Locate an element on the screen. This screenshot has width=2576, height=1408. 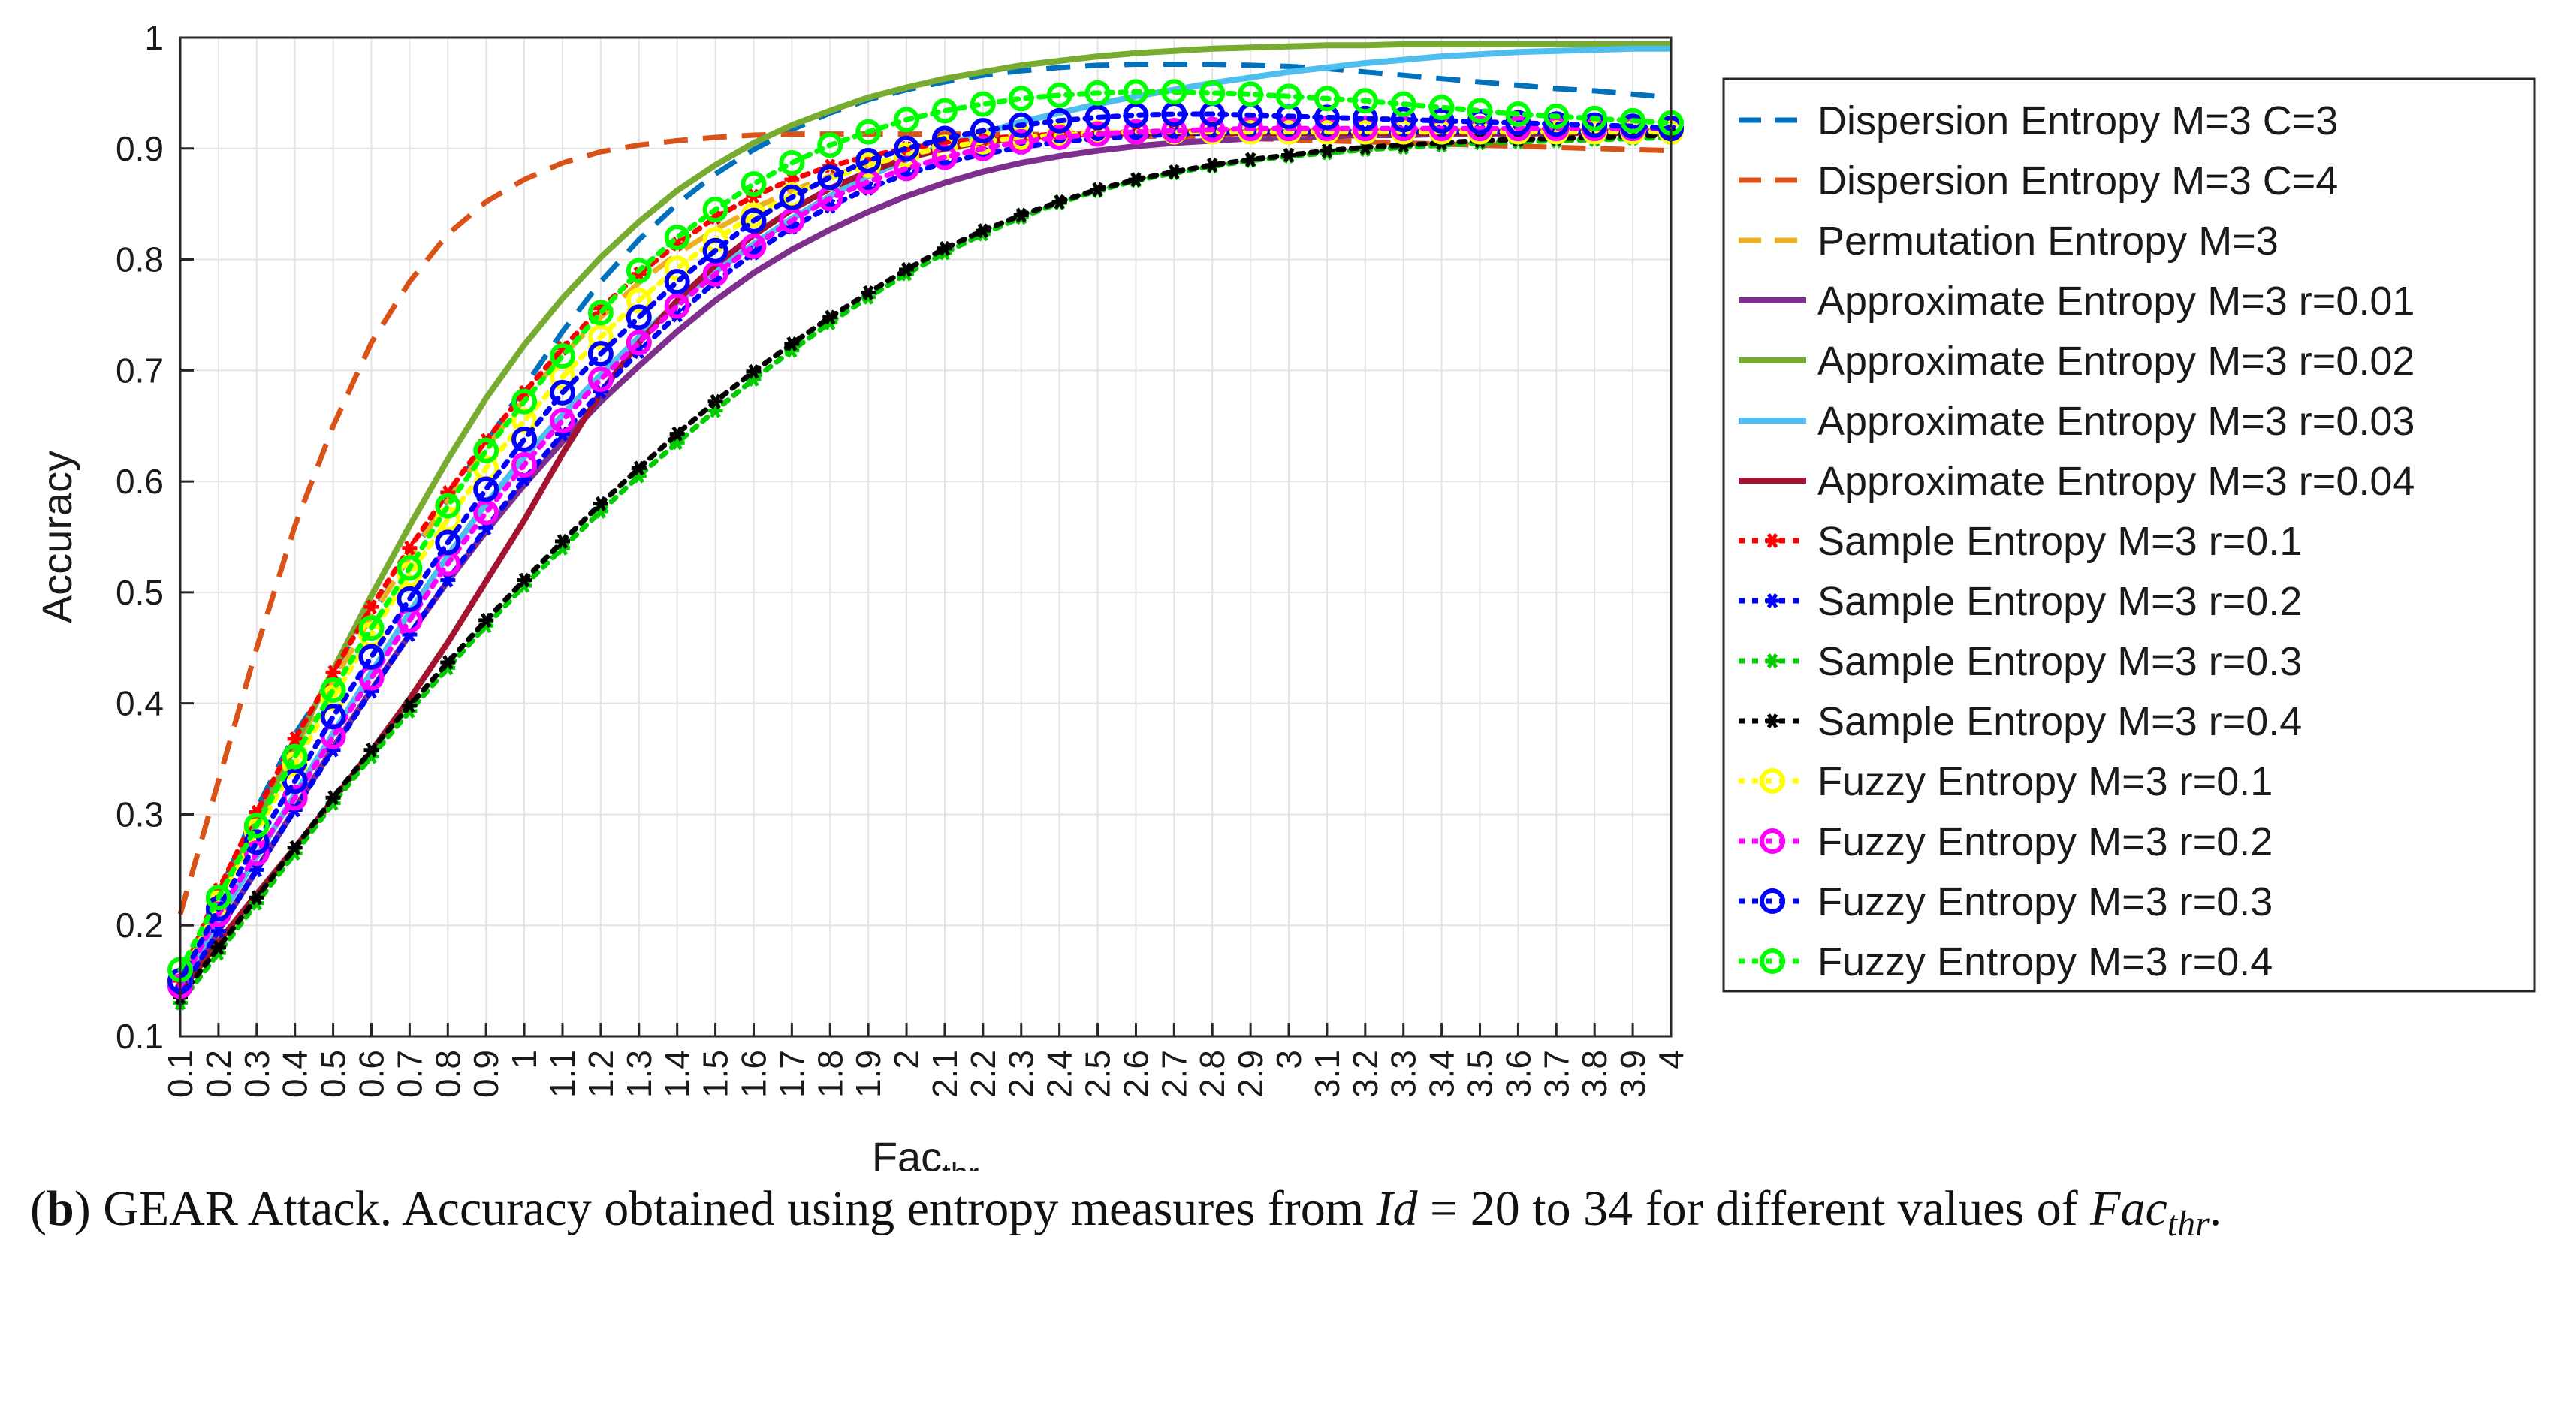
x-axis-label: Facthr is located at coordinates (926, 1152).